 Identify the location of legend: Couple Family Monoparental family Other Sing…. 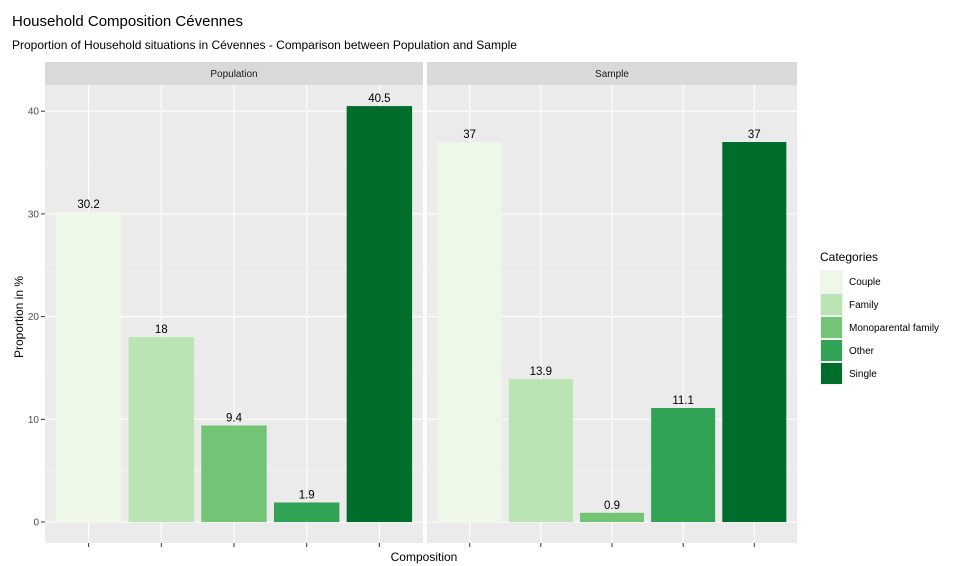
(879, 327).